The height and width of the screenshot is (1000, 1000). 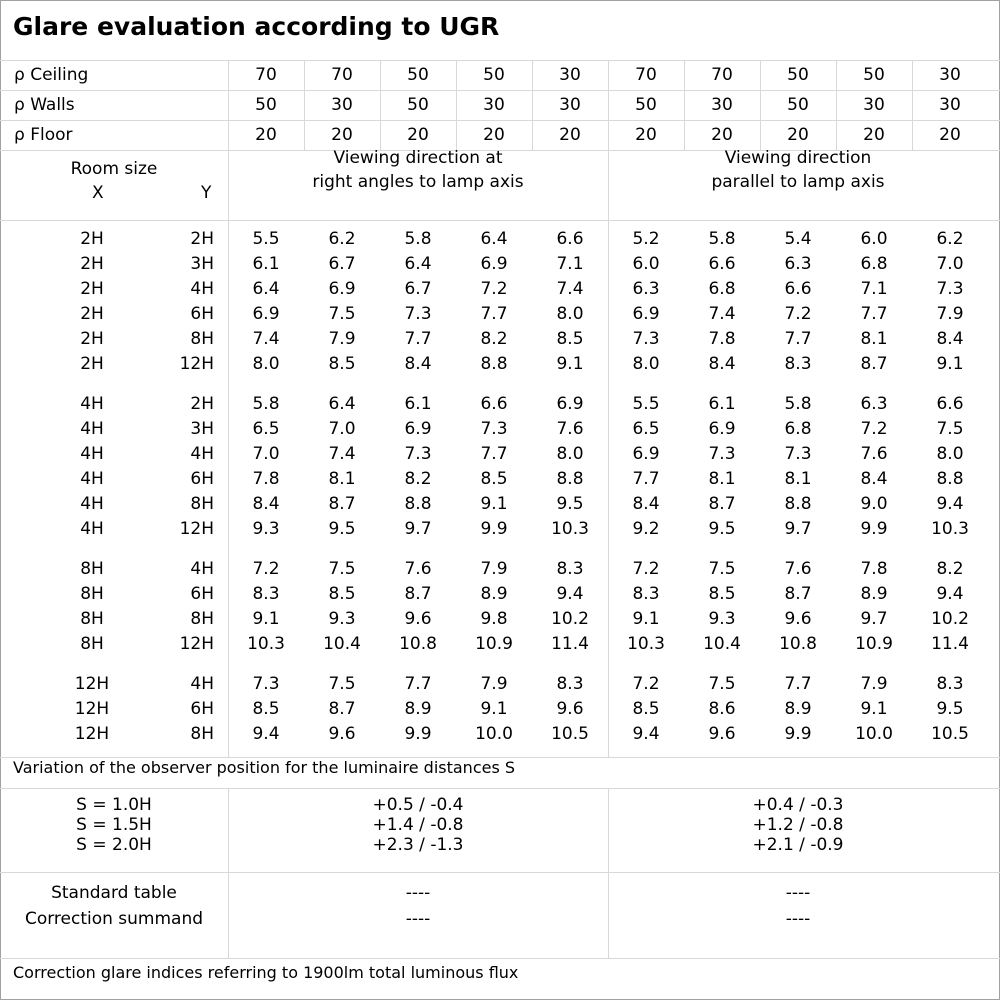 What do you see at coordinates (798, 529) in the screenshot?
I see `ugr-value: 9.7` at bounding box center [798, 529].